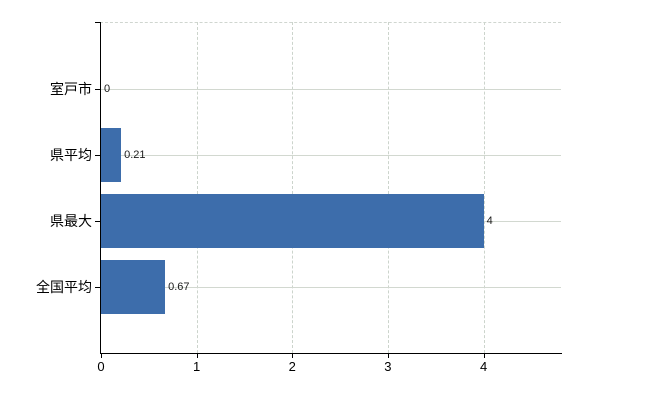 The height and width of the screenshot is (400, 650). I want to click on y-axis-label: 室戸市, so click(71, 89).